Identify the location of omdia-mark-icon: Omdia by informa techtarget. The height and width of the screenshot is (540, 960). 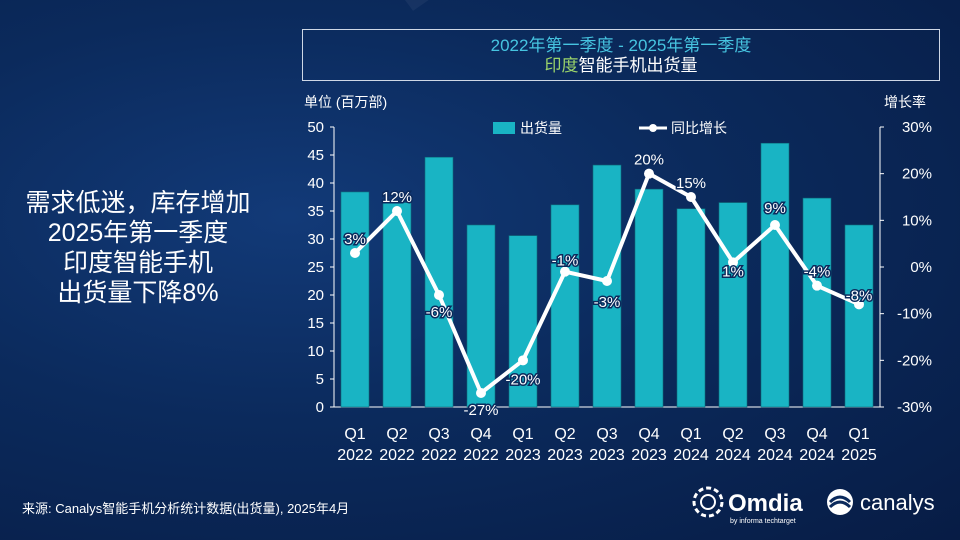
(747, 505).